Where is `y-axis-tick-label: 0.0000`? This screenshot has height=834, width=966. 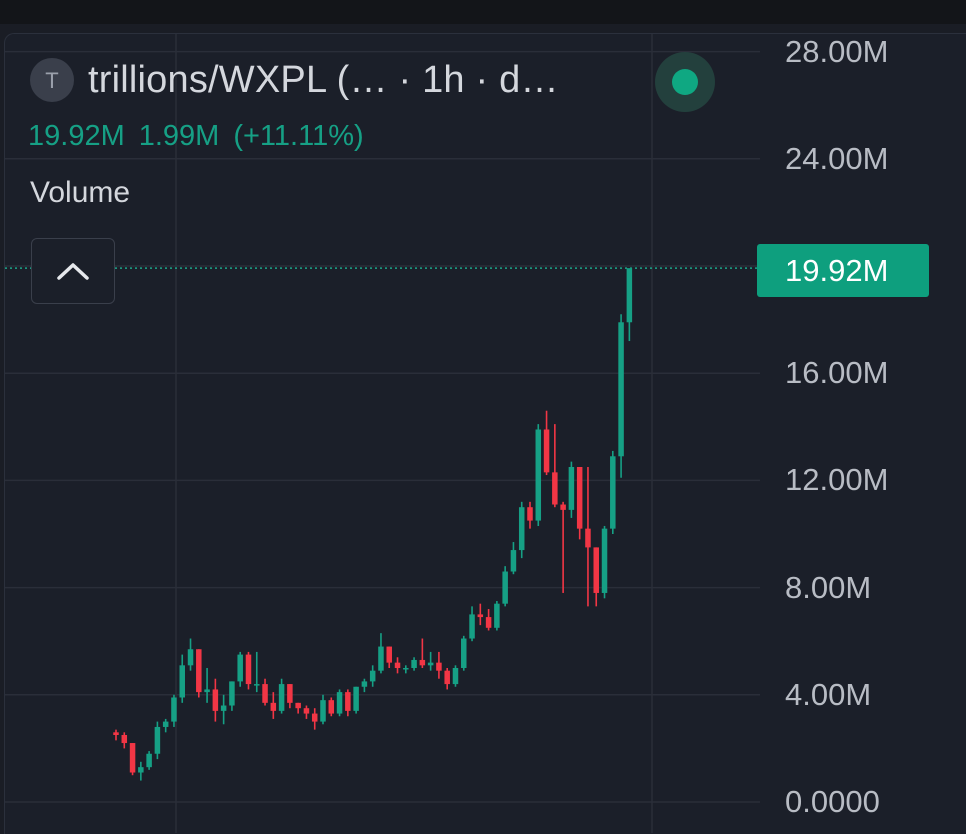
y-axis-tick-label: 0.0000 is located at coordinates (832, 801).